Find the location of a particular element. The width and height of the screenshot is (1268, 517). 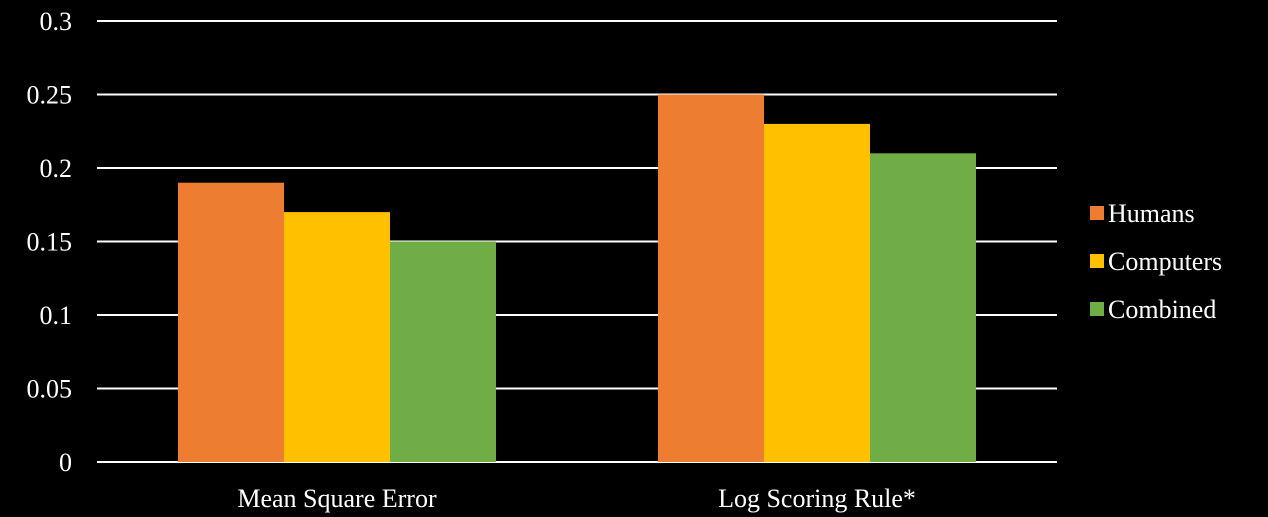

x-category-label: Log Scoring Rule* is located at coordinates (817, 498).